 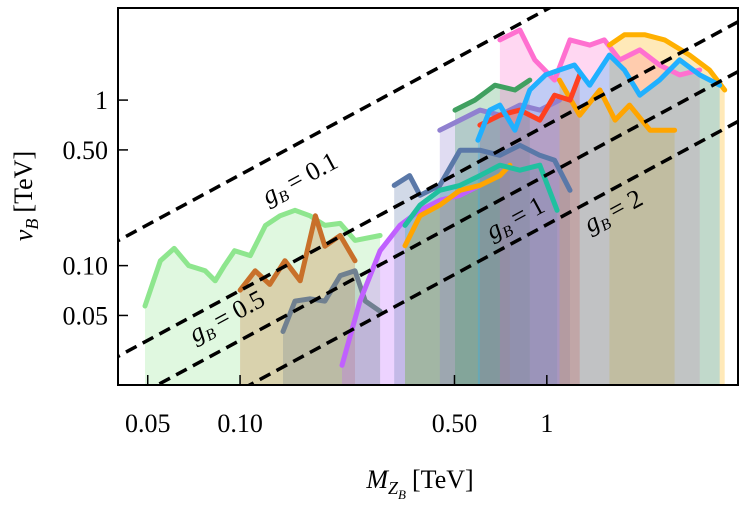 I want to click on y-label-sub: B, so click(x=32, y=224).